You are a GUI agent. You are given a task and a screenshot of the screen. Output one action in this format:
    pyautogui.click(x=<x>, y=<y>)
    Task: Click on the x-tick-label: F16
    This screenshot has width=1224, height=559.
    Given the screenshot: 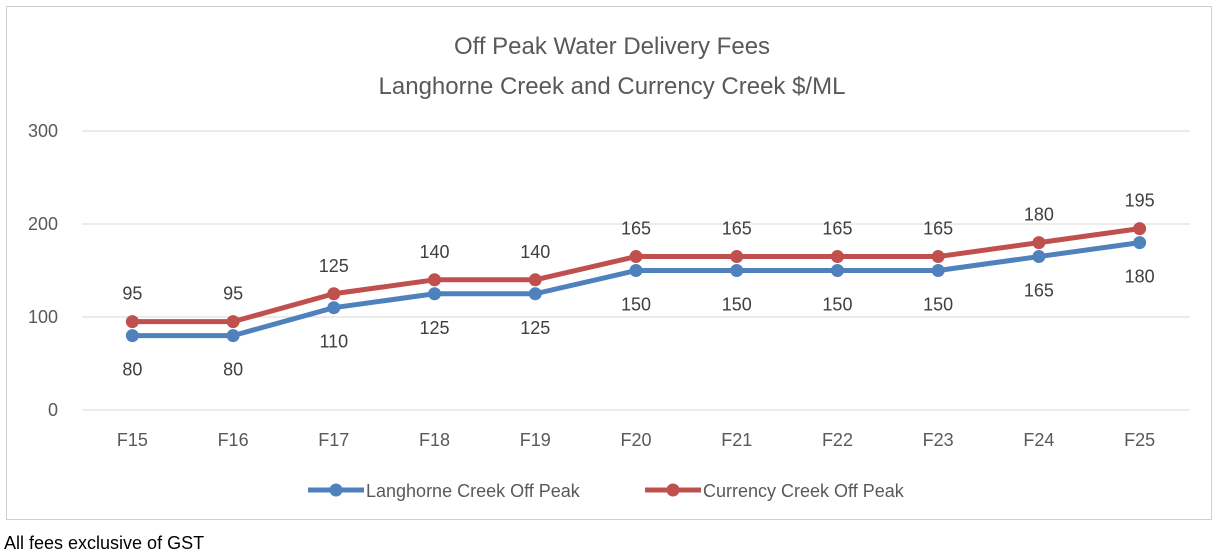 What is the action you would take?
    pyautogui.click(x=233, y=440)
    